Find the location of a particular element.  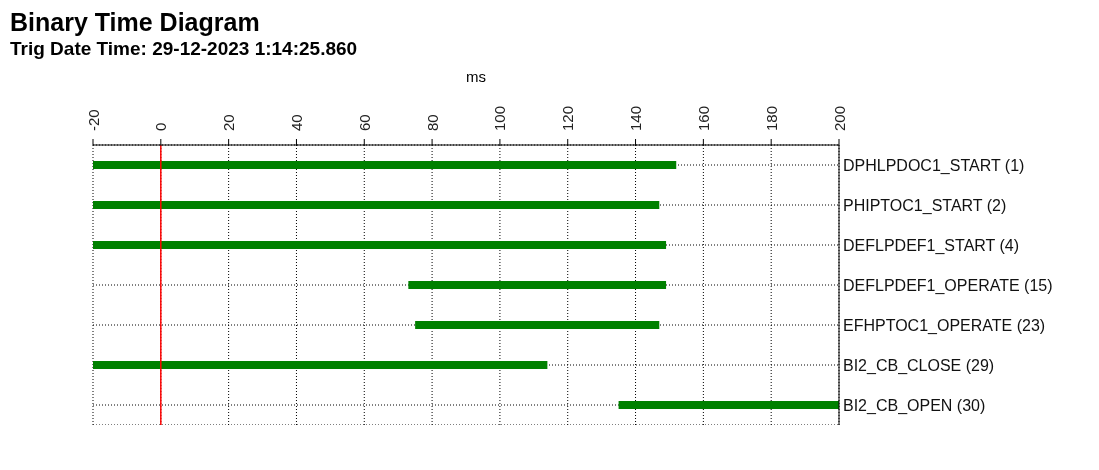

y-tick-label: DPHLPDOC1_START (1) is located at coordinates (934, 165).